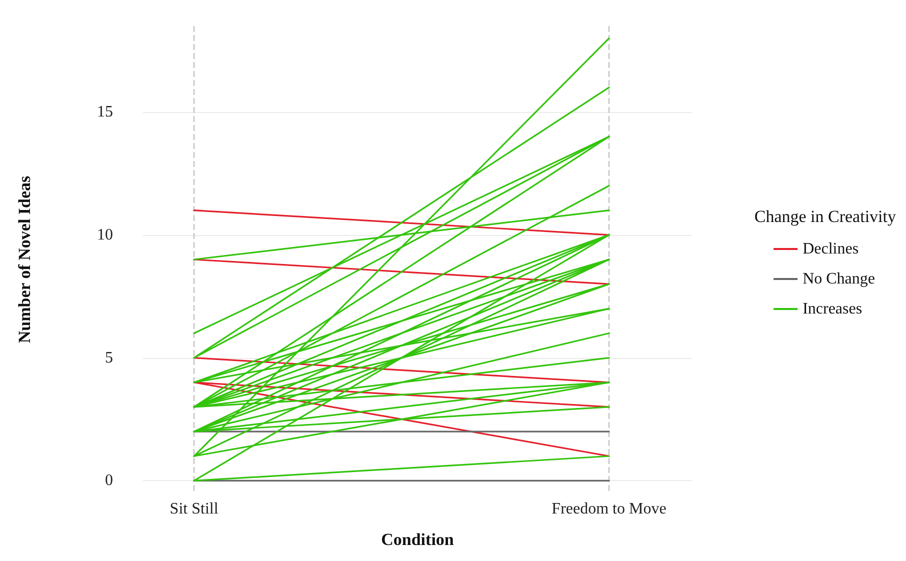  Describe the element at coordinates (609, 509) in the screenshot. I see `x-tick-label: Freedom to Move` at that location.